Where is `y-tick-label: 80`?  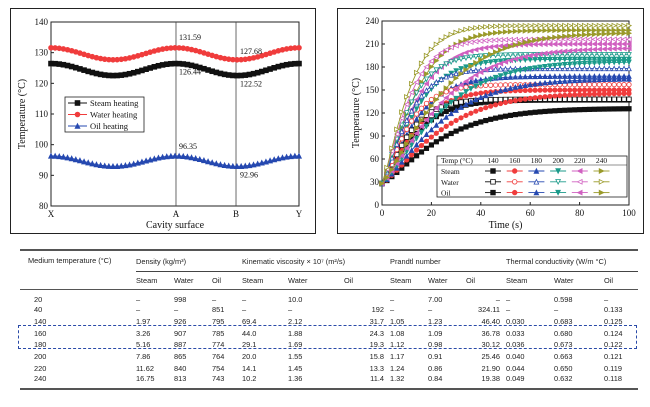 y-tick-label: 80 is located at coordinates (44, 206).